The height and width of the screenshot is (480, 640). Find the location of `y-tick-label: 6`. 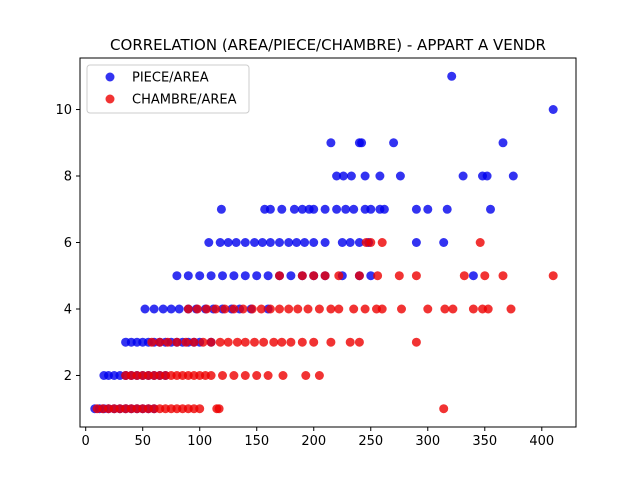

y-tick-label: 6 is located at coordinates (68, 243).